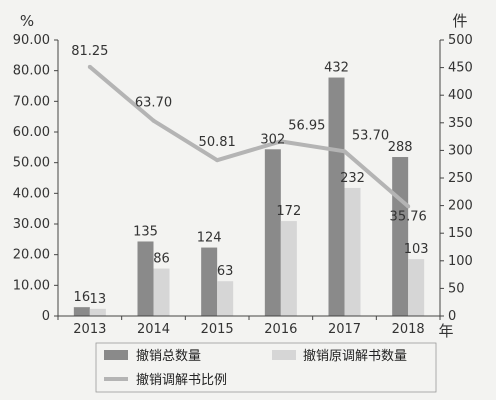 Image resolution: width=496 pixels, height=400 pixels. I want to click on bar-total-2016, so click(272, 232).